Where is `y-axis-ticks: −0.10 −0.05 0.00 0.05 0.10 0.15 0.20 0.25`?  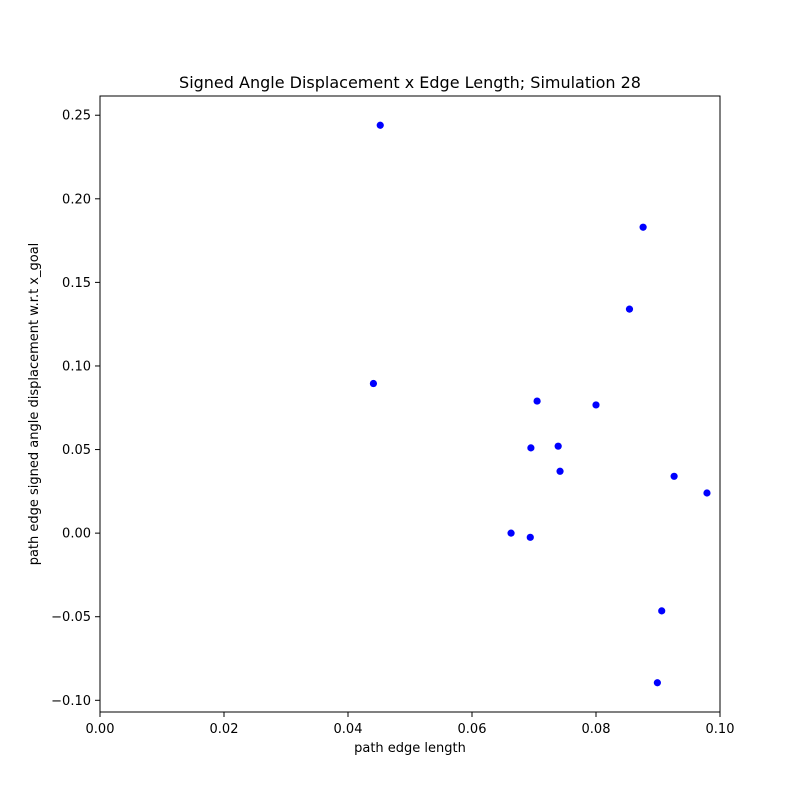
y-axis-ticks: −0.10 −0.05 0.00 0.05 0.10 0.15 0.20 0.25 is located at coordinates (75, 409).